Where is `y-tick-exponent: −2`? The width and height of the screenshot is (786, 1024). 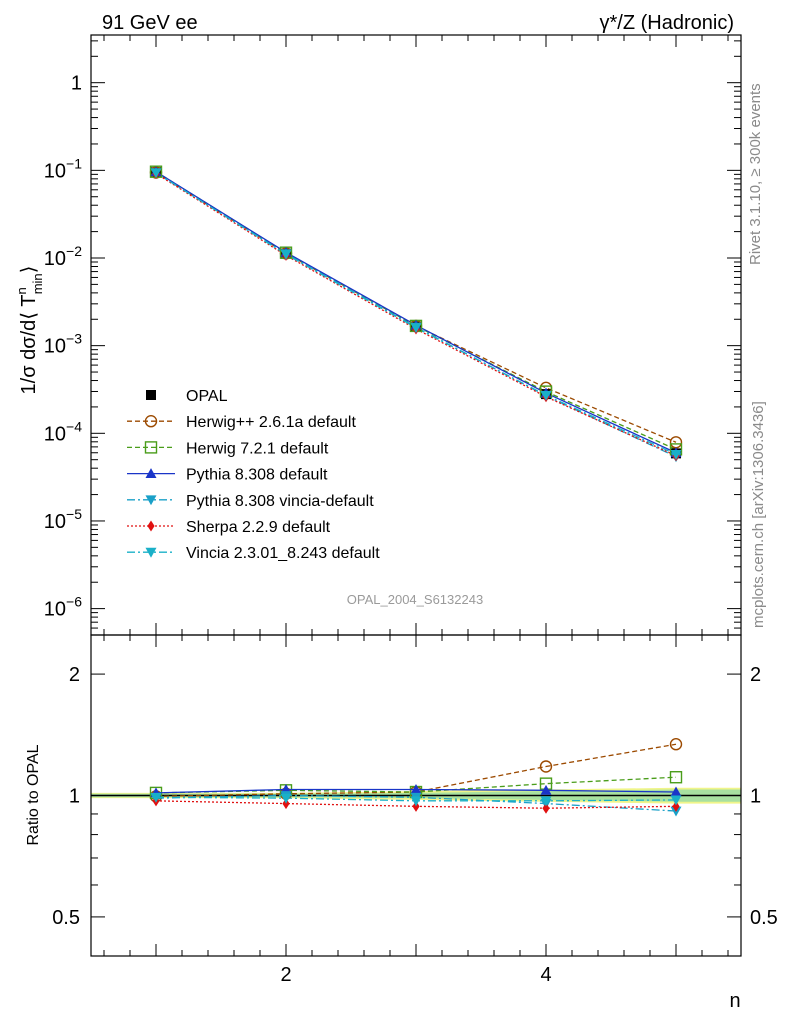 y-tick-exponent: −2 is located at coordinates (74, 251).